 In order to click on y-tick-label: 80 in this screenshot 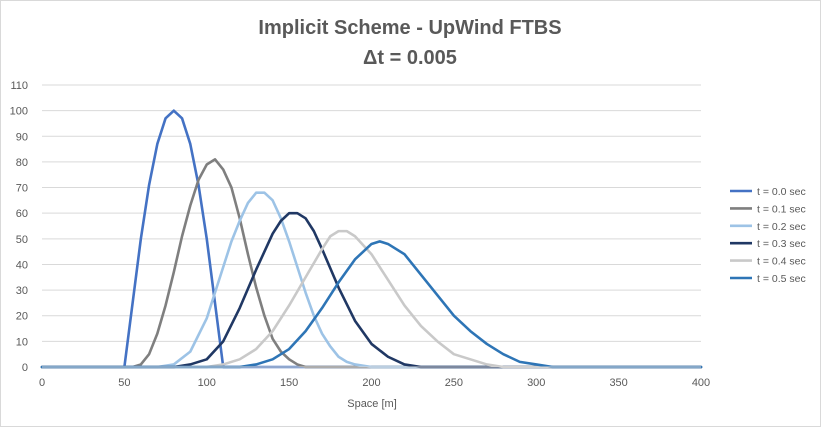, I will do `click(22, 163)`.